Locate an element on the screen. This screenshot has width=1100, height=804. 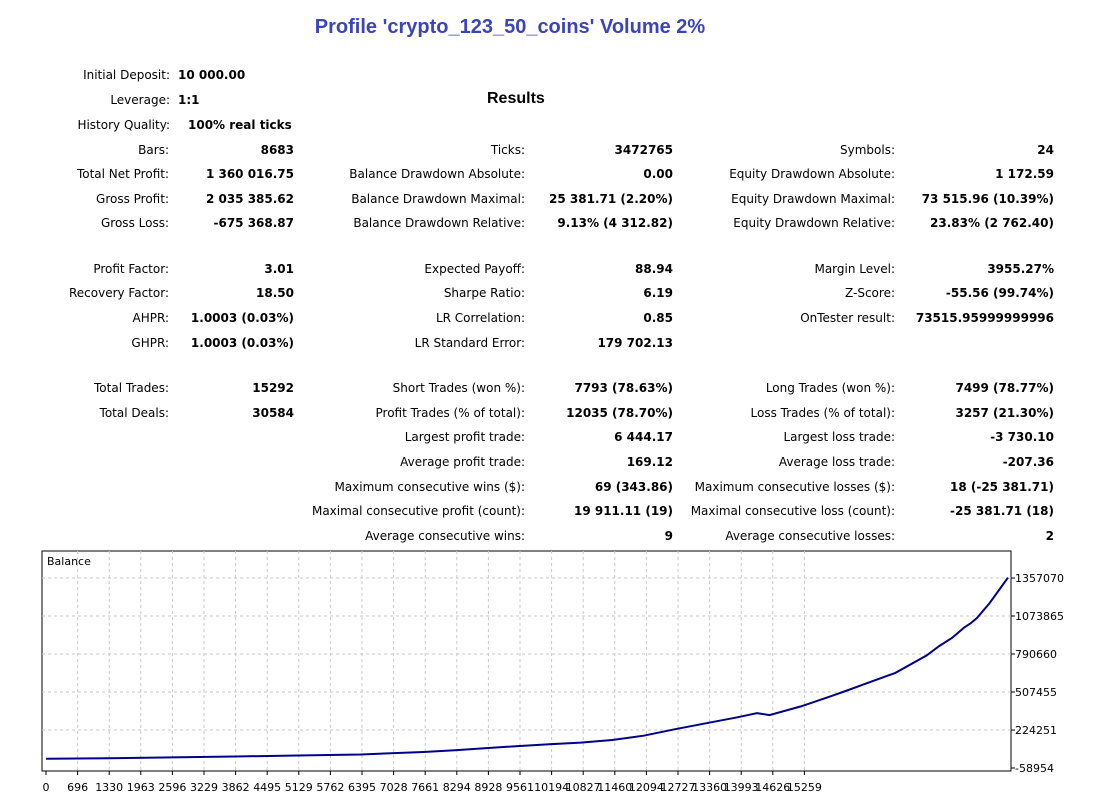
largest-loss-trade-label: Largest loss trade: is located at coordinates (839, 437).